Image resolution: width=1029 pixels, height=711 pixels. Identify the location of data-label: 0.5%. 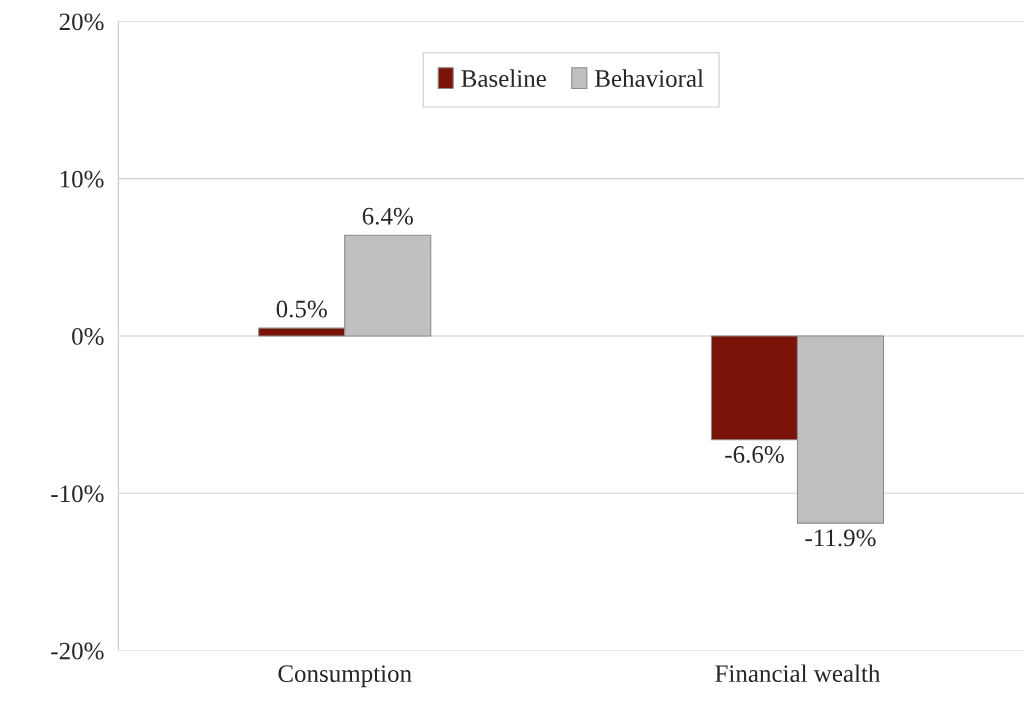
(301, 309).